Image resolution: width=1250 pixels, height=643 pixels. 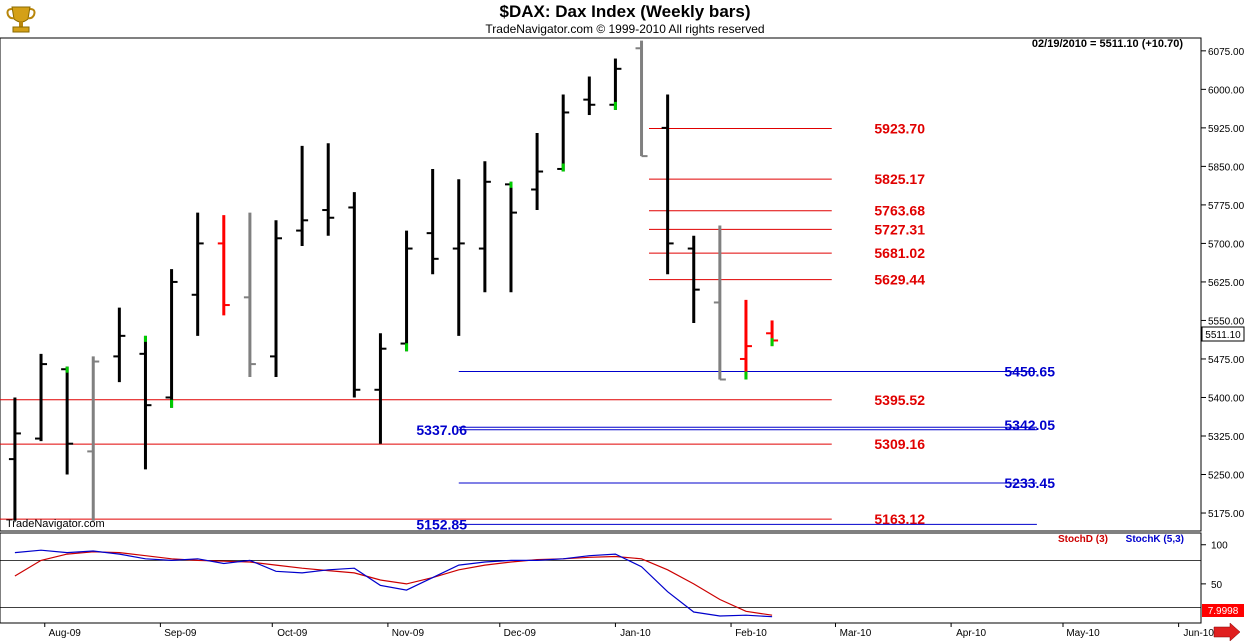 I want to click on x-tick-label: Jun-10, so click(x=1198, y=633).